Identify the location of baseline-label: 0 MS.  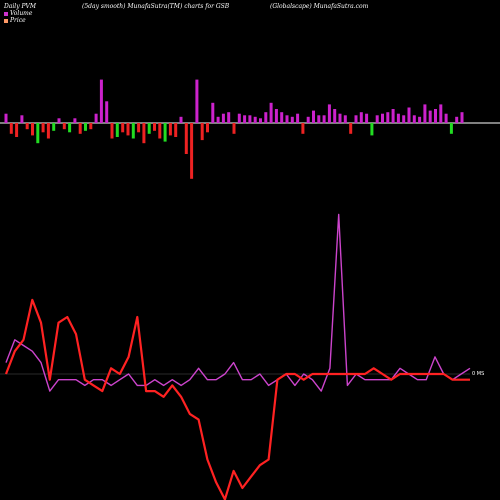
(478, 374).